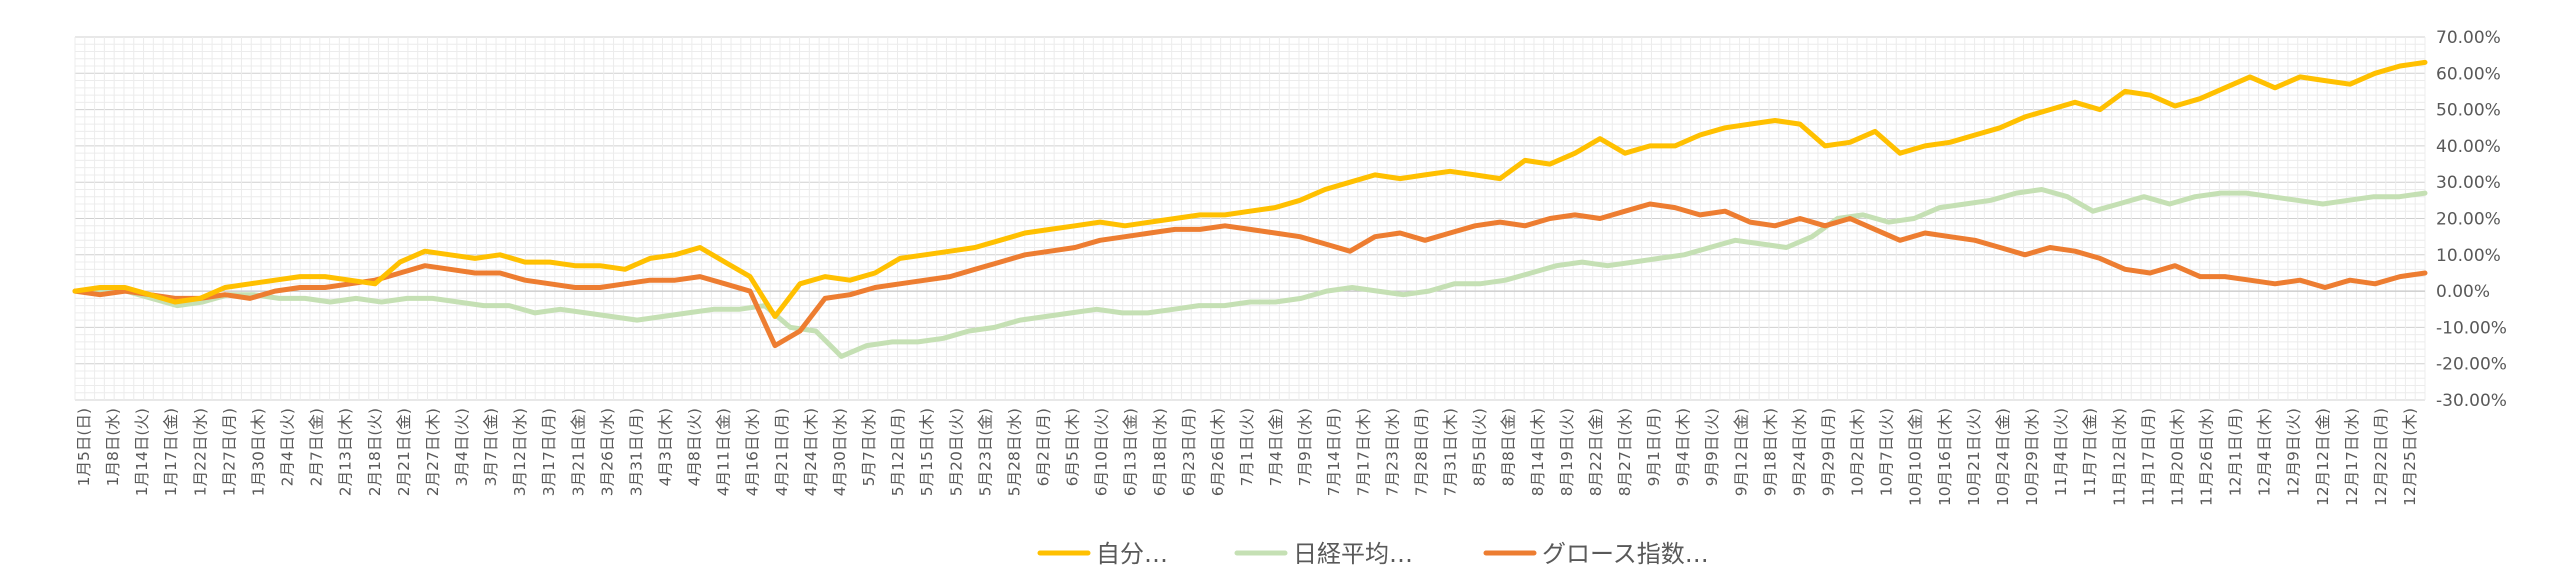 The width and height of the screenshot is (2560, 576). I want to click on y-tick-label: 0.00%, so click(2463, 292).